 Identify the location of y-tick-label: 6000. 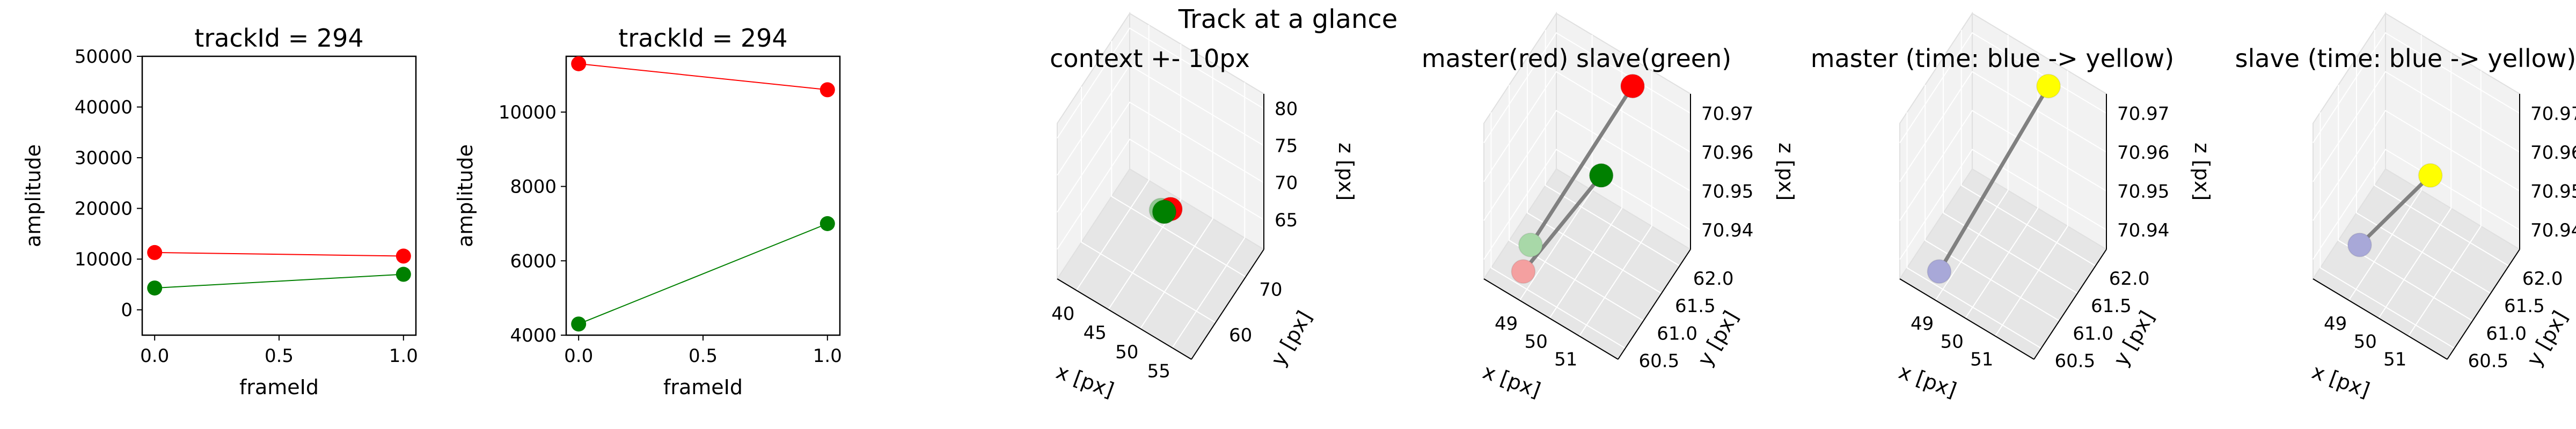
(533, 261).